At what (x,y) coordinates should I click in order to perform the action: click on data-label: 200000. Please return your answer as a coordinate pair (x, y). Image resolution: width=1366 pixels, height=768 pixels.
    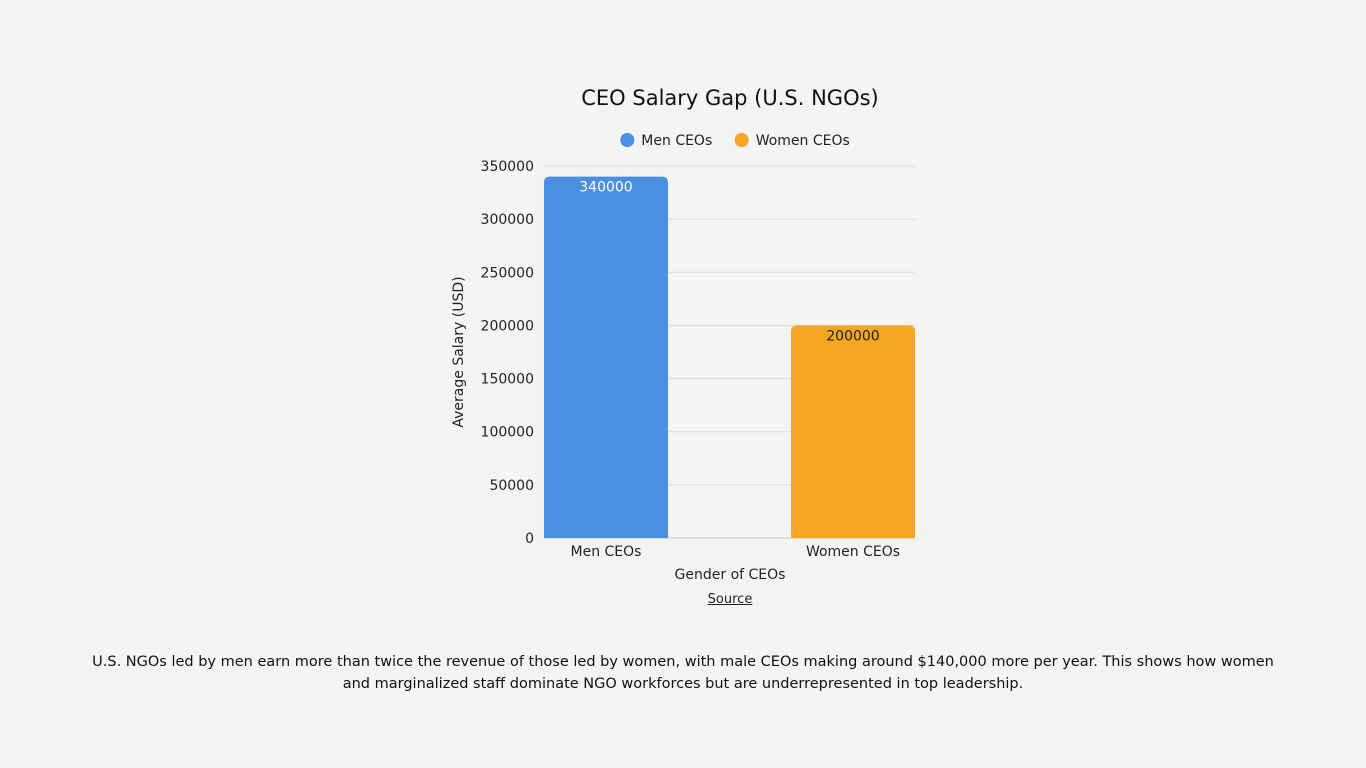
    Looking at the image, I should click on (852, 336).